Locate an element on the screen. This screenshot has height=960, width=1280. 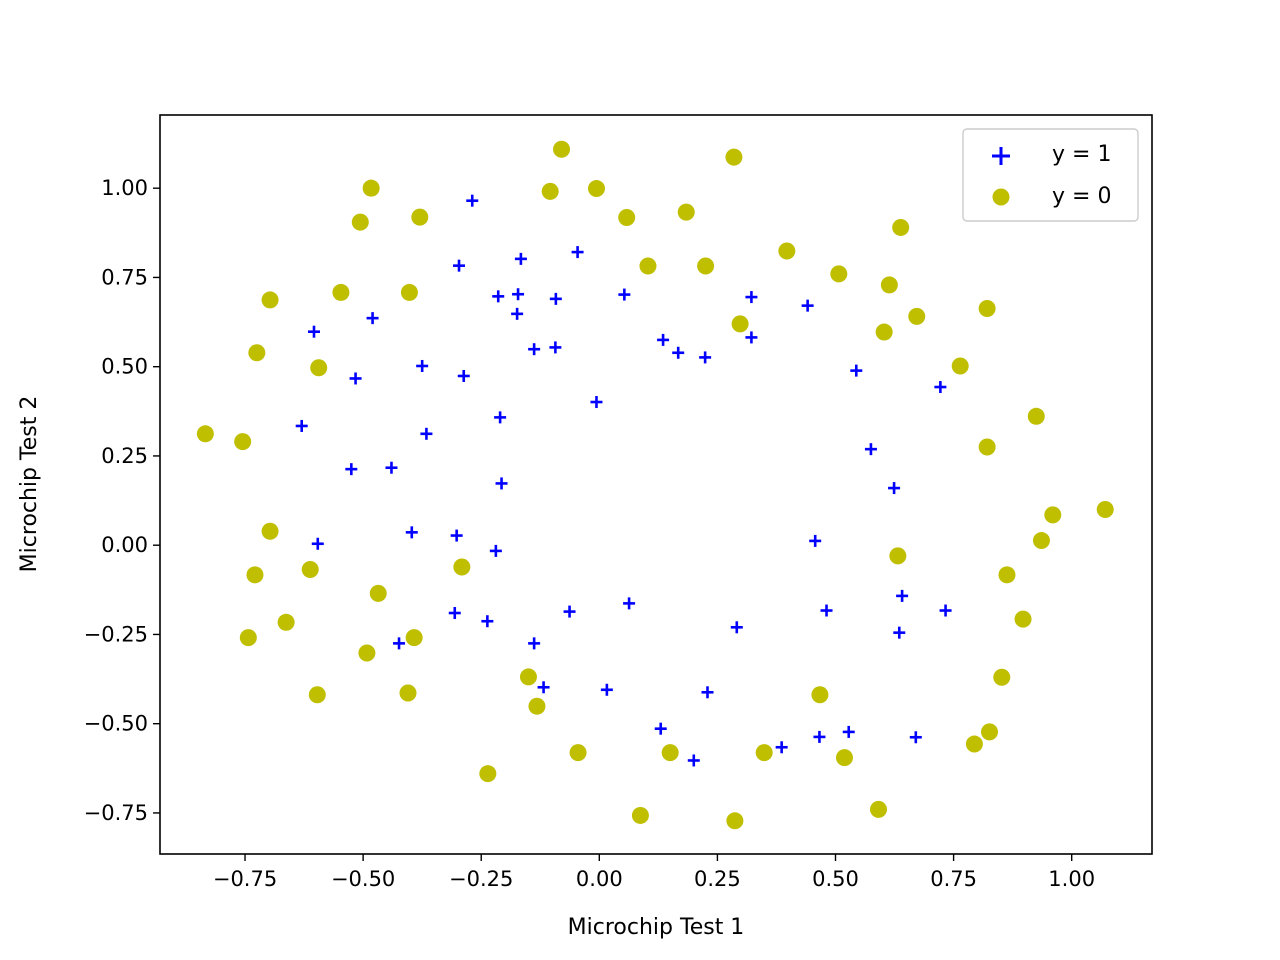
y-tick-label: 0.50 is located at coordinates (124, 367).